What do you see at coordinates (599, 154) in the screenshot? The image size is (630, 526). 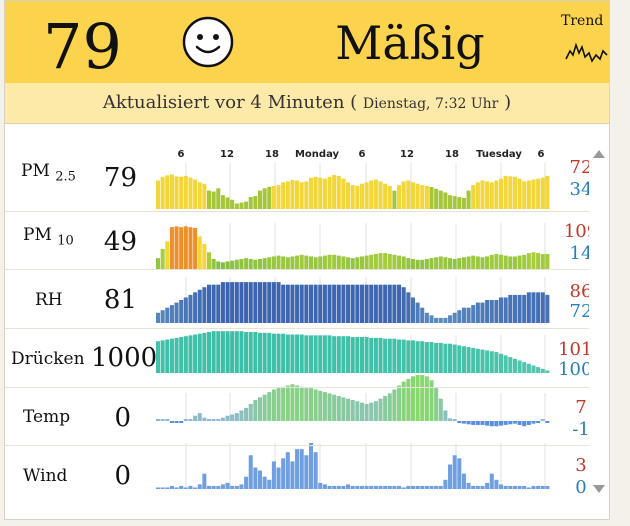 I see `scroll-up-icon` at bounding box center [599, 154].